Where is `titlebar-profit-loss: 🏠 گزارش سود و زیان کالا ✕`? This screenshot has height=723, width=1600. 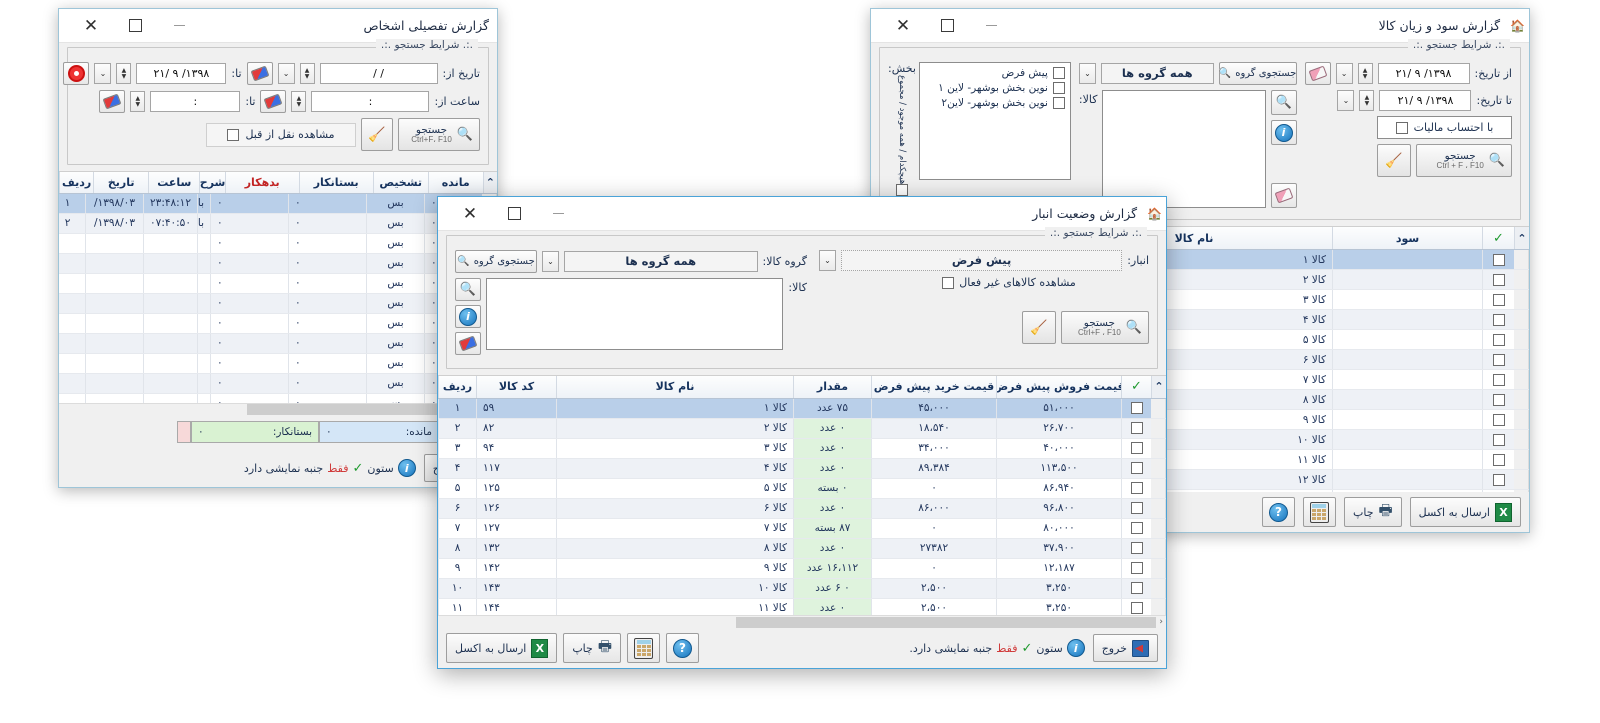 titlebar-profit-loss: 🏠 گزارش سود و زیان کالا ✕ is located at coordinates (1200, 26).